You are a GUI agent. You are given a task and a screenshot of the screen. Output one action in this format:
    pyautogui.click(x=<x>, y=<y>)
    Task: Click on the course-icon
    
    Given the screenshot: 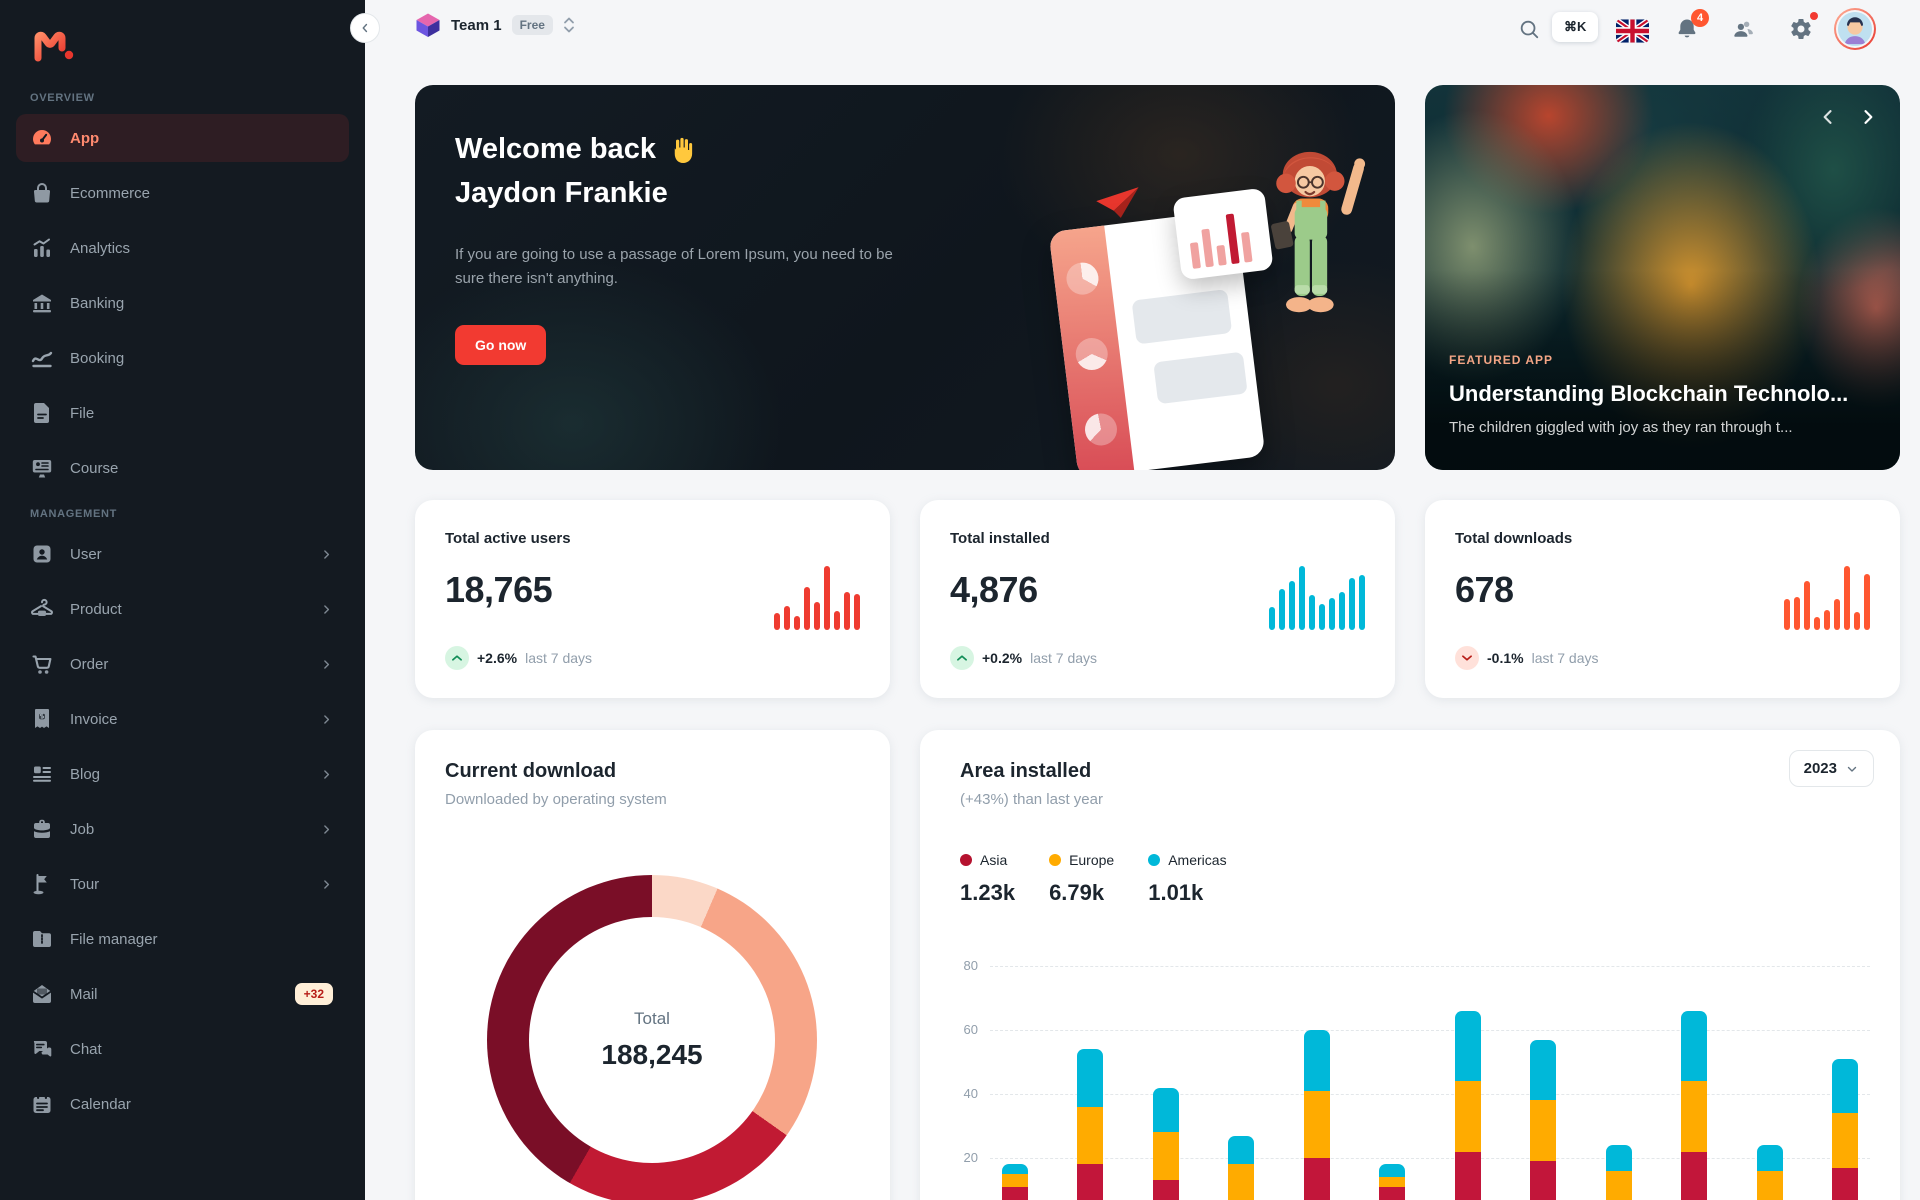 What is the action you would take?
    pyautogui.click(x=42, y=468)
    